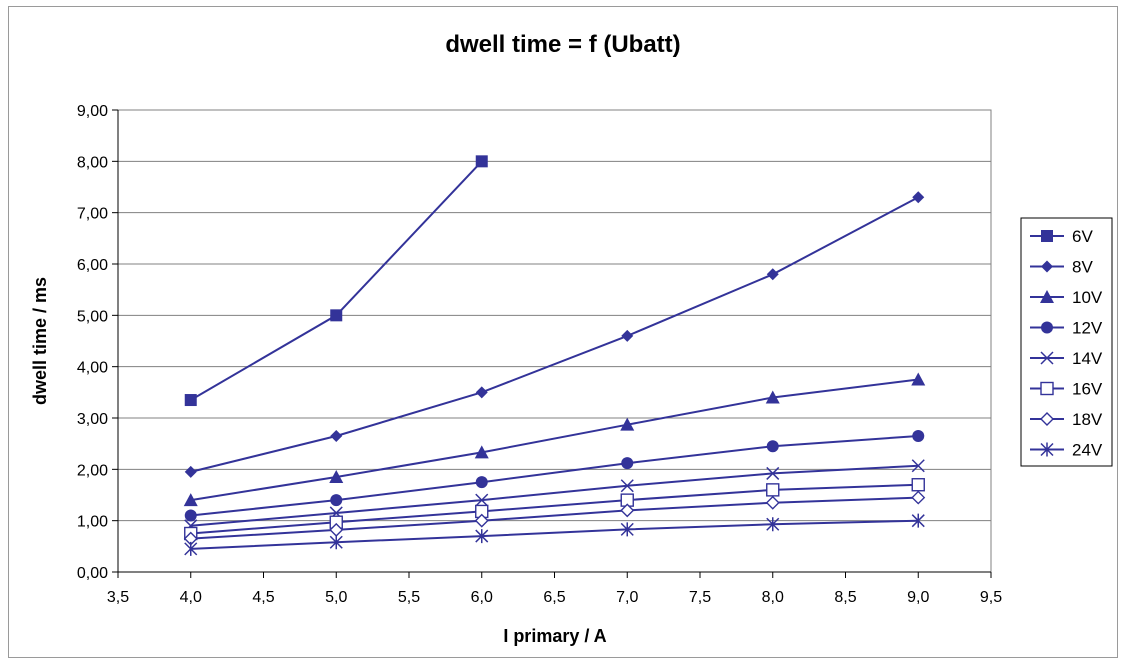 This screenshot has width=1123, height=660. Describe the element at coordinates (627, 597) in the screenshot. I see `x-tick-label: 7,0` at that location.